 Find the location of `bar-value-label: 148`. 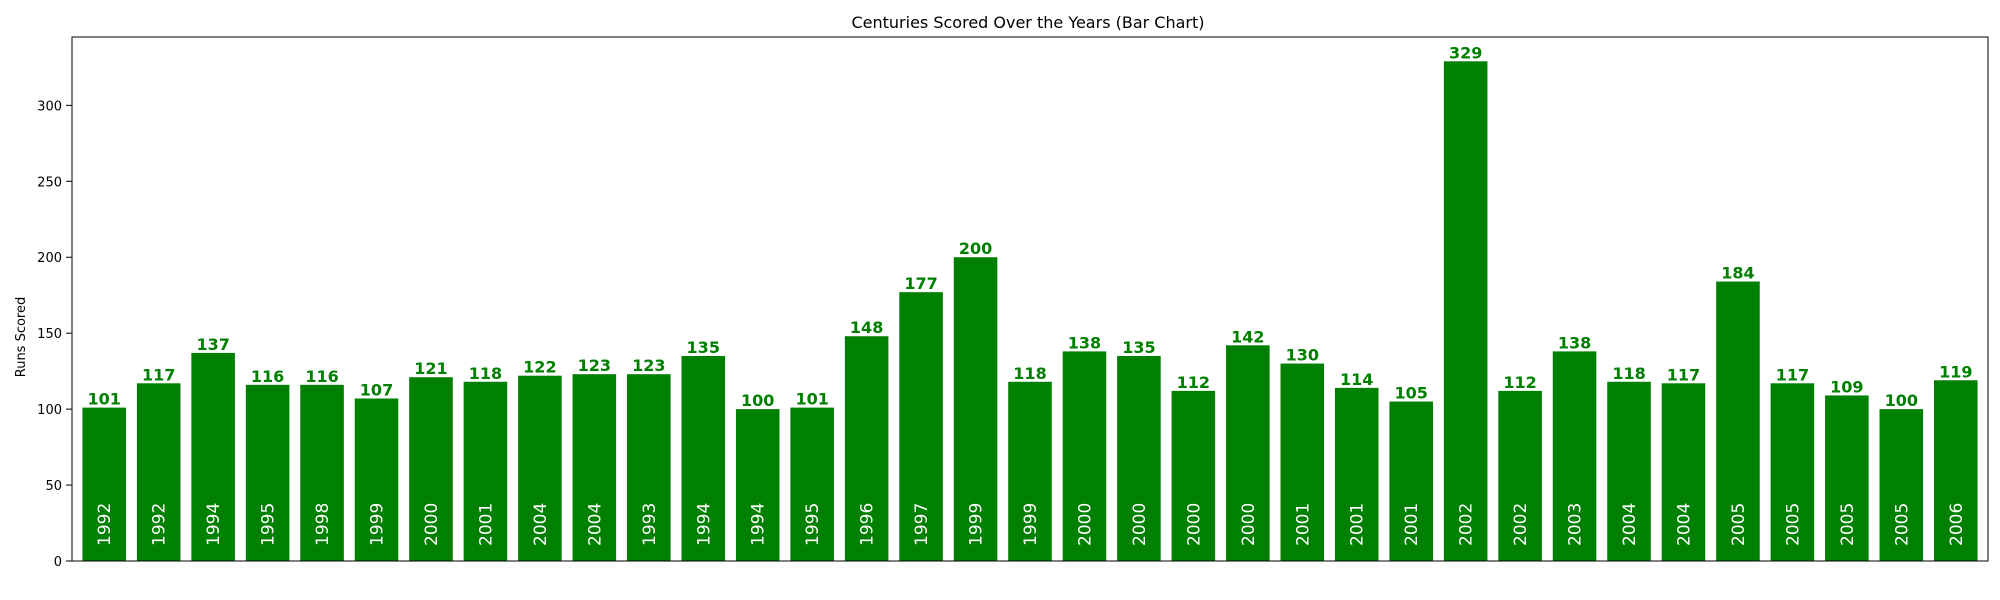

bar-value-label: 148 is located at coordinates (866, 327).